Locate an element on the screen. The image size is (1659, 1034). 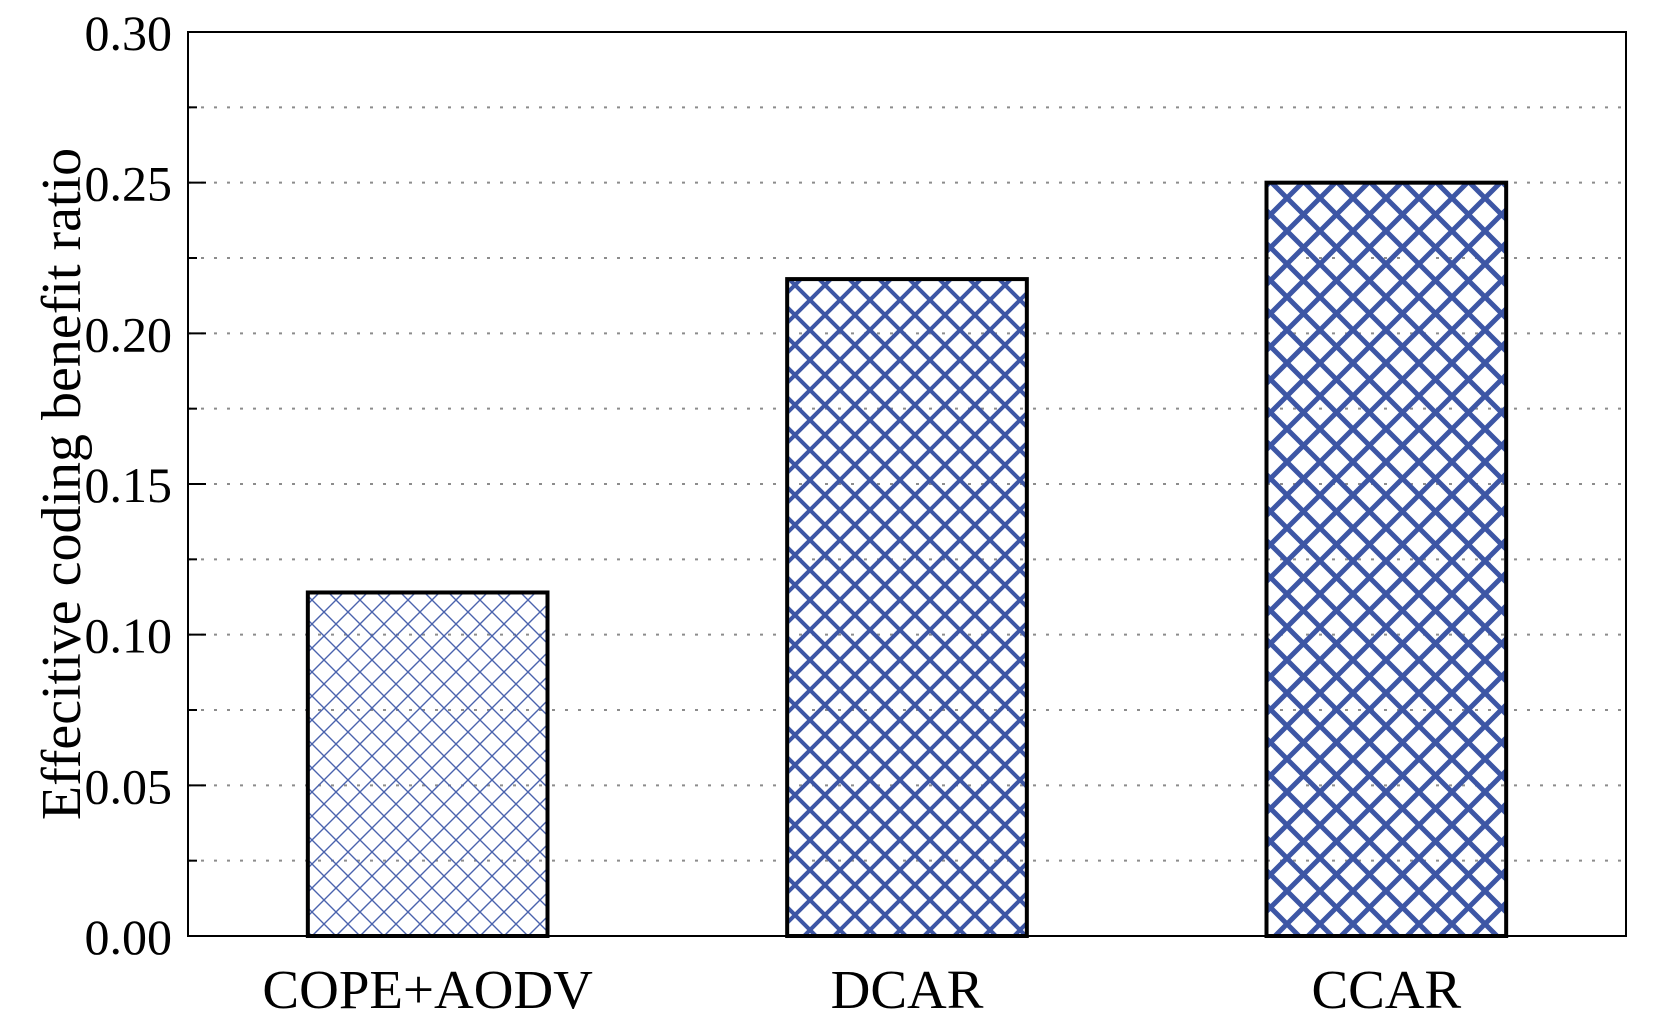
y-axis-title: Effecitive coding benefit ratio is located at coordinates (62, 484).